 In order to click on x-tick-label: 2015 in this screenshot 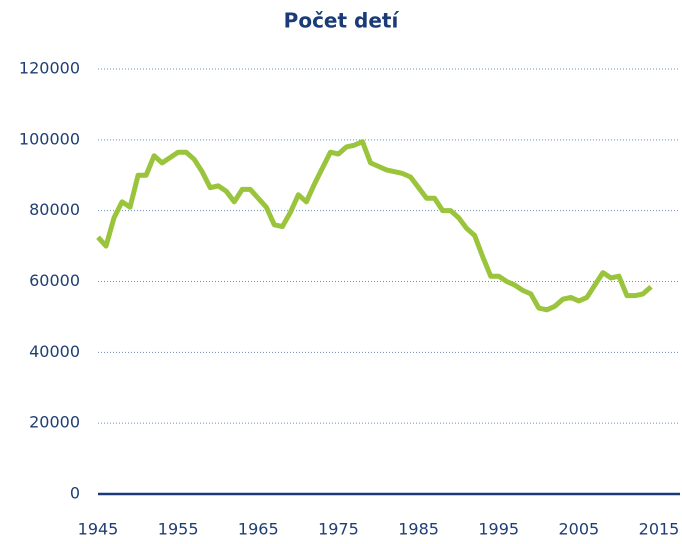, I will do `click(659, 529)`.